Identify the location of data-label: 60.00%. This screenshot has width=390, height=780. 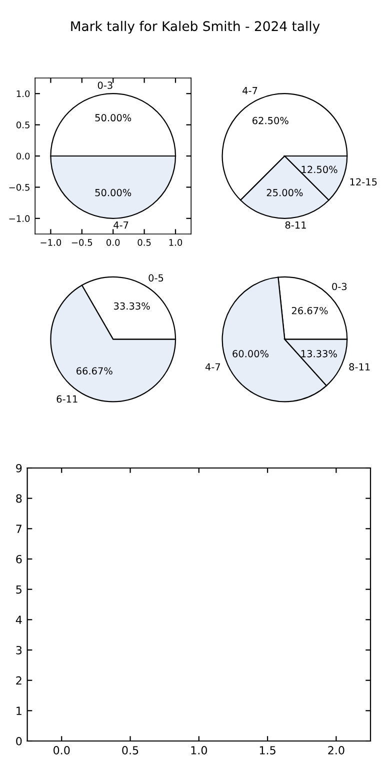
(250, 354).